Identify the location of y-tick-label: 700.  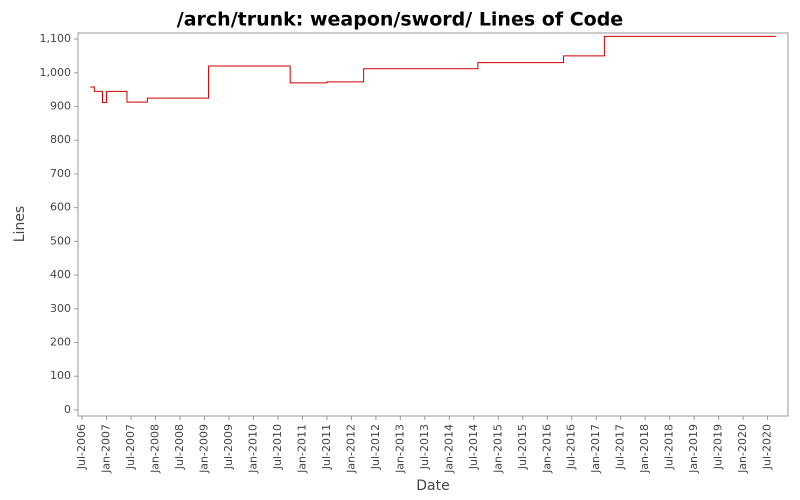
(60, 173).